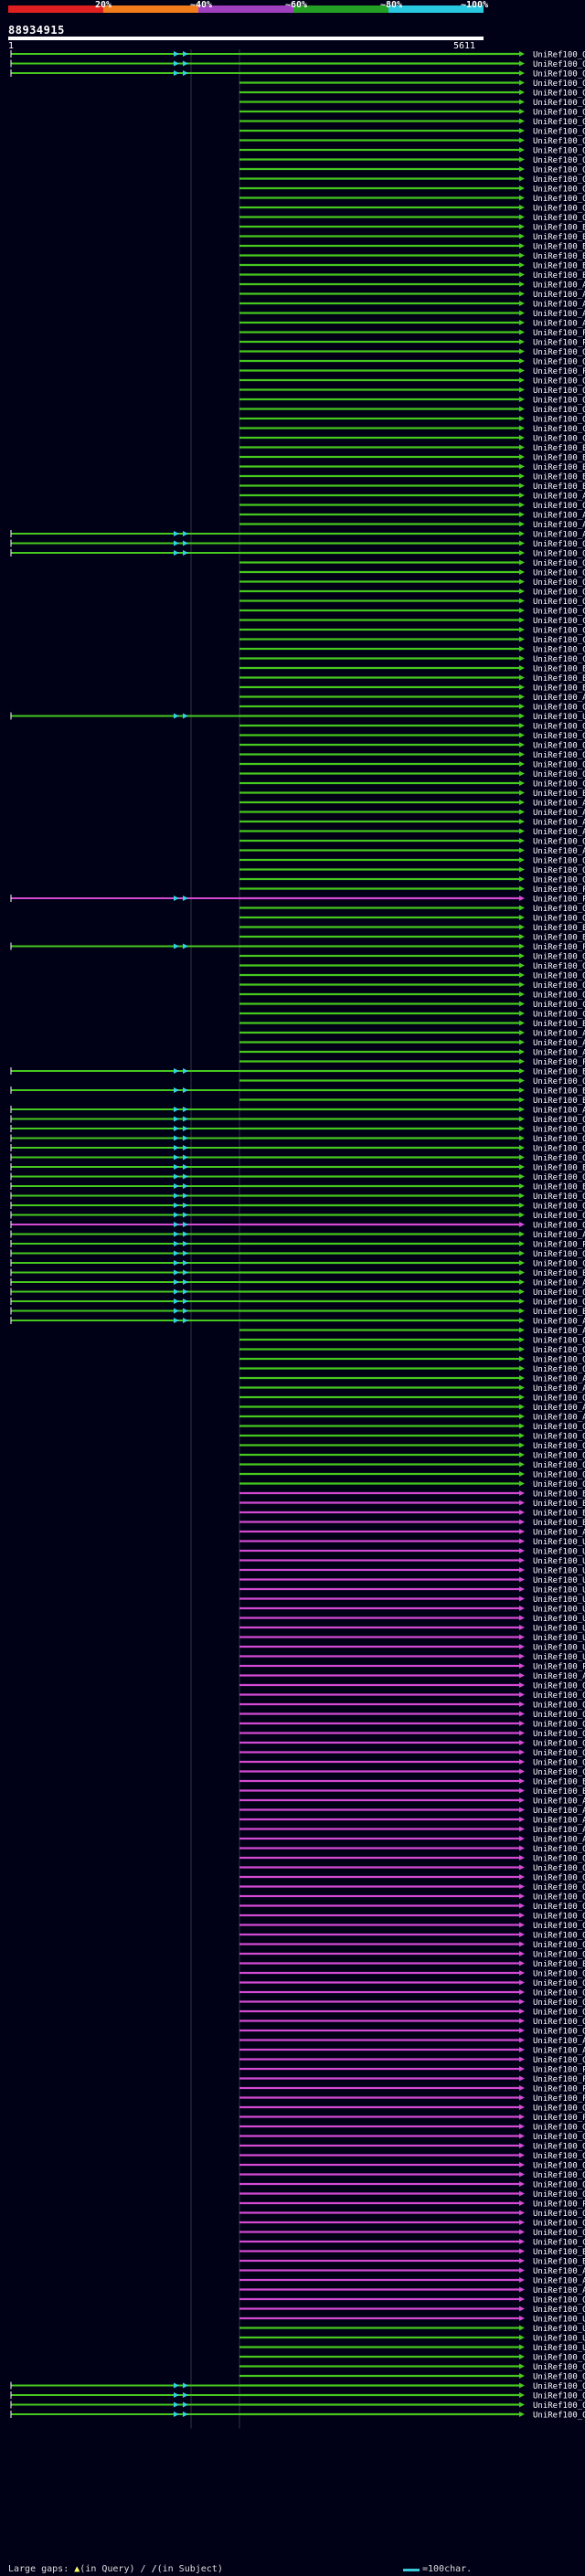 This screenshot has height=2576, width=585. I want to click on hit-id-label: UniRef100_A9SHZ7, so click(559, 1379).